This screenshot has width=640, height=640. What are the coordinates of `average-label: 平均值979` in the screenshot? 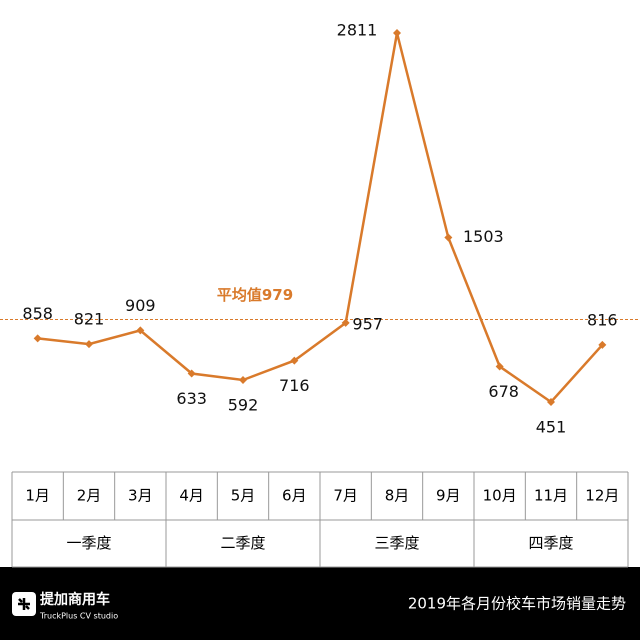 It's located at (255, 295).